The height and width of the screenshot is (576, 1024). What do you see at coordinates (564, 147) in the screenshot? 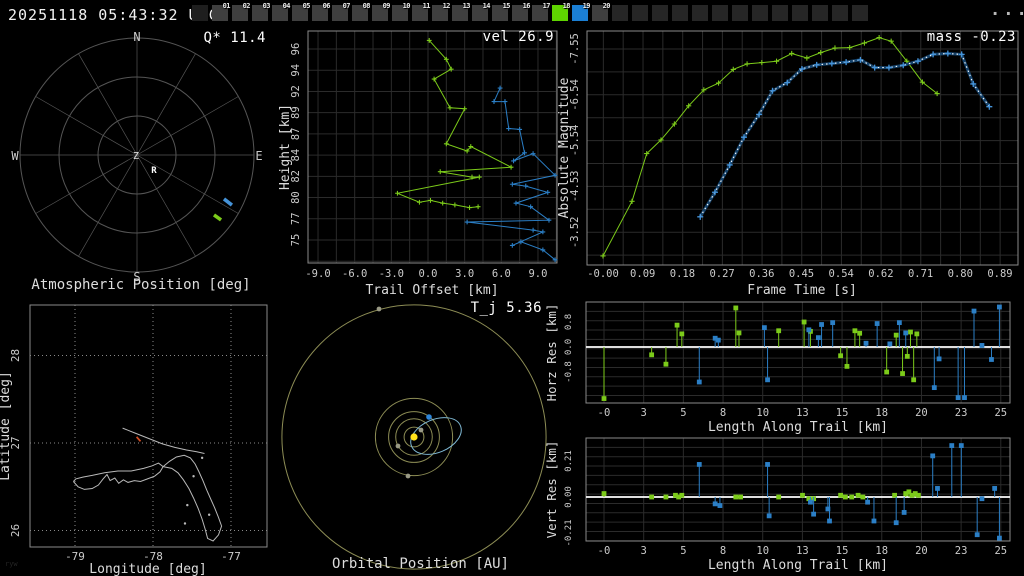
I see `svg-text: Absolute Magnitude` at bounding box center [564, 147].